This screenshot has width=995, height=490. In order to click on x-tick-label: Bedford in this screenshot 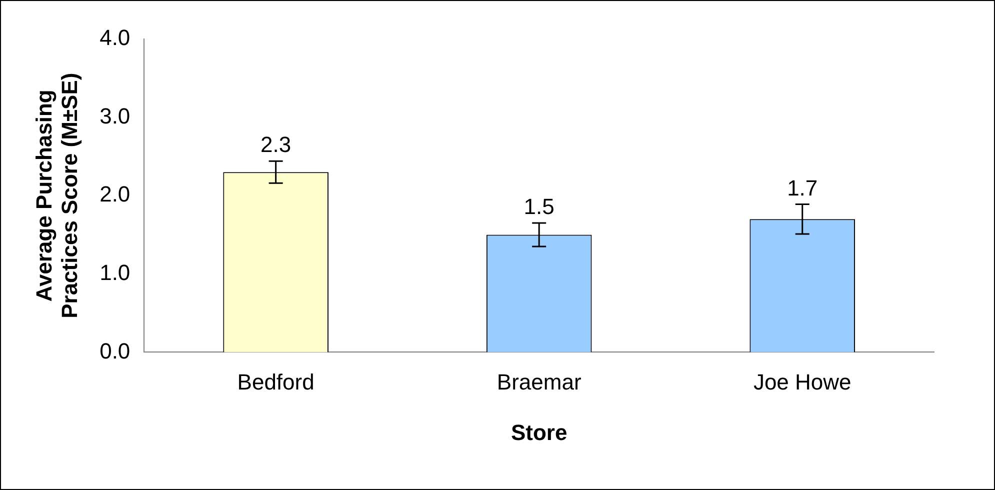, I will do `click(275, 381)`.